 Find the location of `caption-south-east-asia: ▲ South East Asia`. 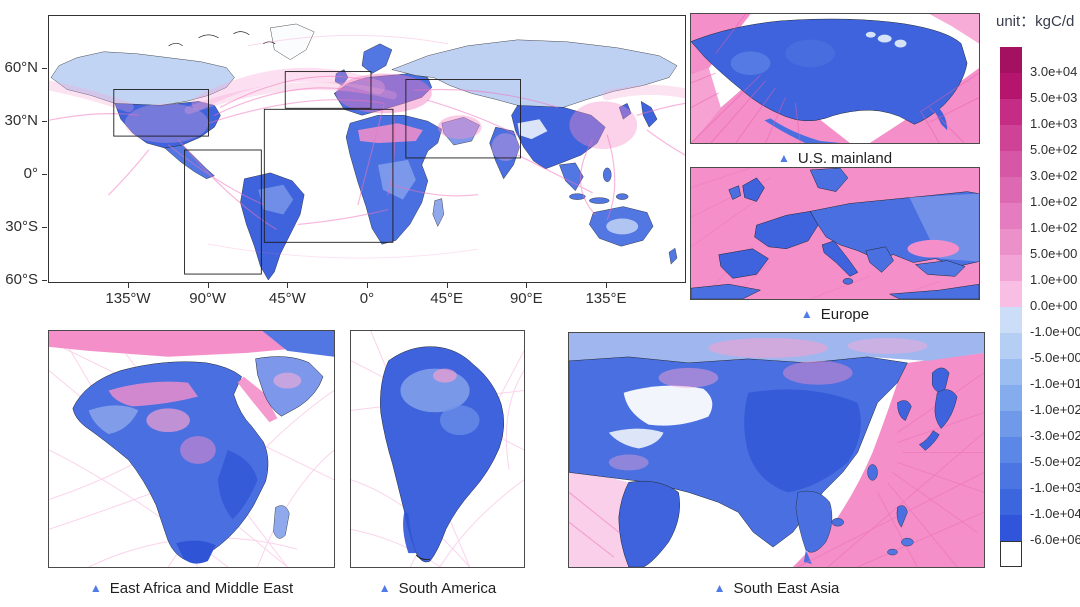

caption-south-east-asia: ▲ South East Asia is located at coordinates (776, 588).